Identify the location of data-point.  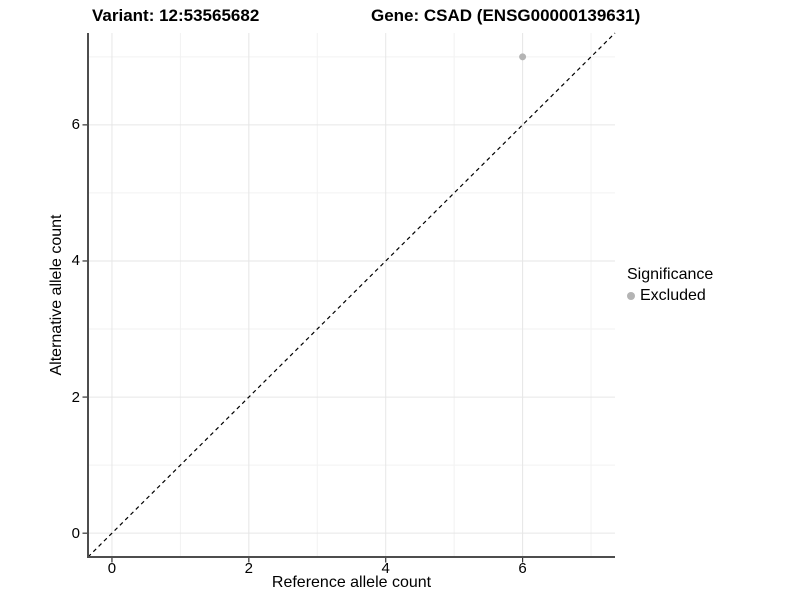
(523, 57).